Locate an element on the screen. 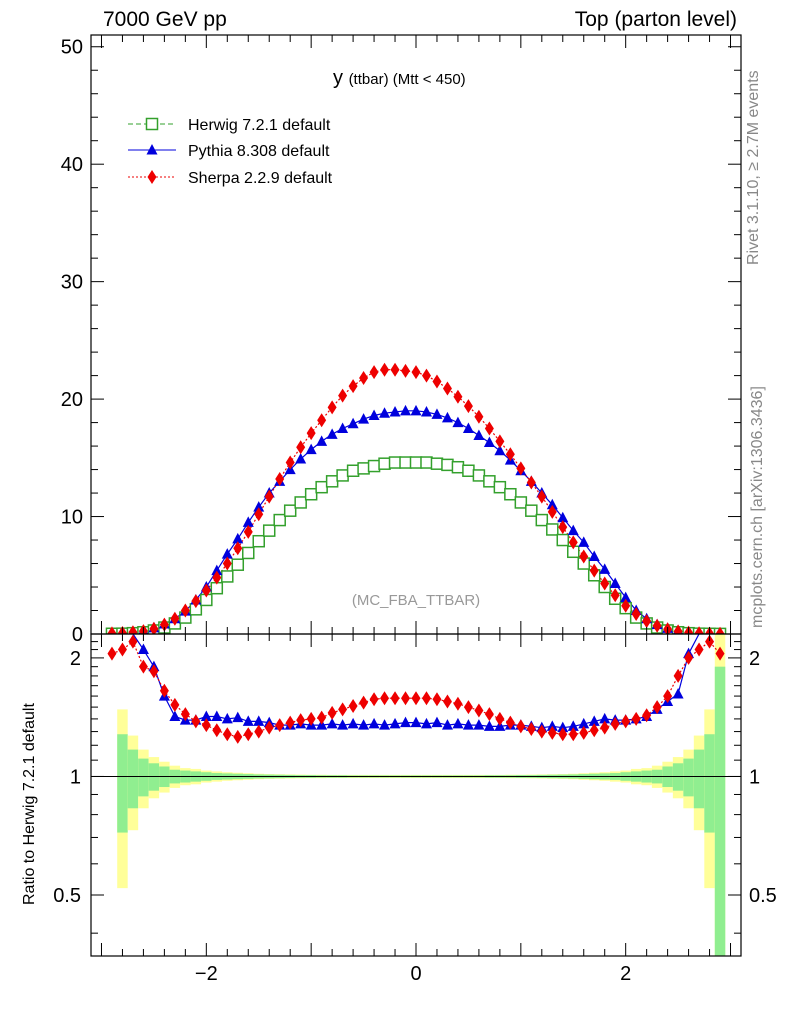 The height and width of the screenshot is (1024, 786). ratio-sherpa-line is located at coordinates (416, 689).